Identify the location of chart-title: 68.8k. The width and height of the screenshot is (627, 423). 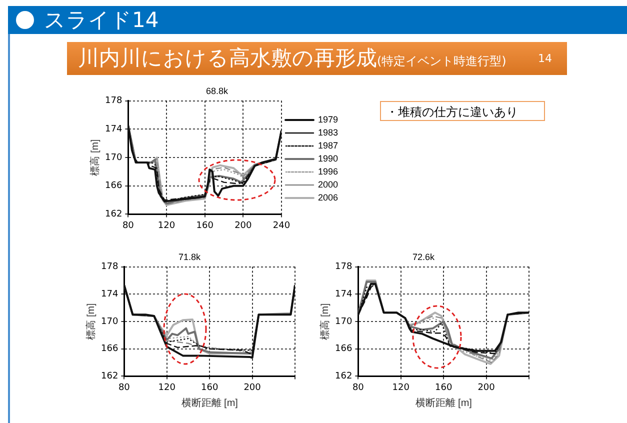
(217, 91).